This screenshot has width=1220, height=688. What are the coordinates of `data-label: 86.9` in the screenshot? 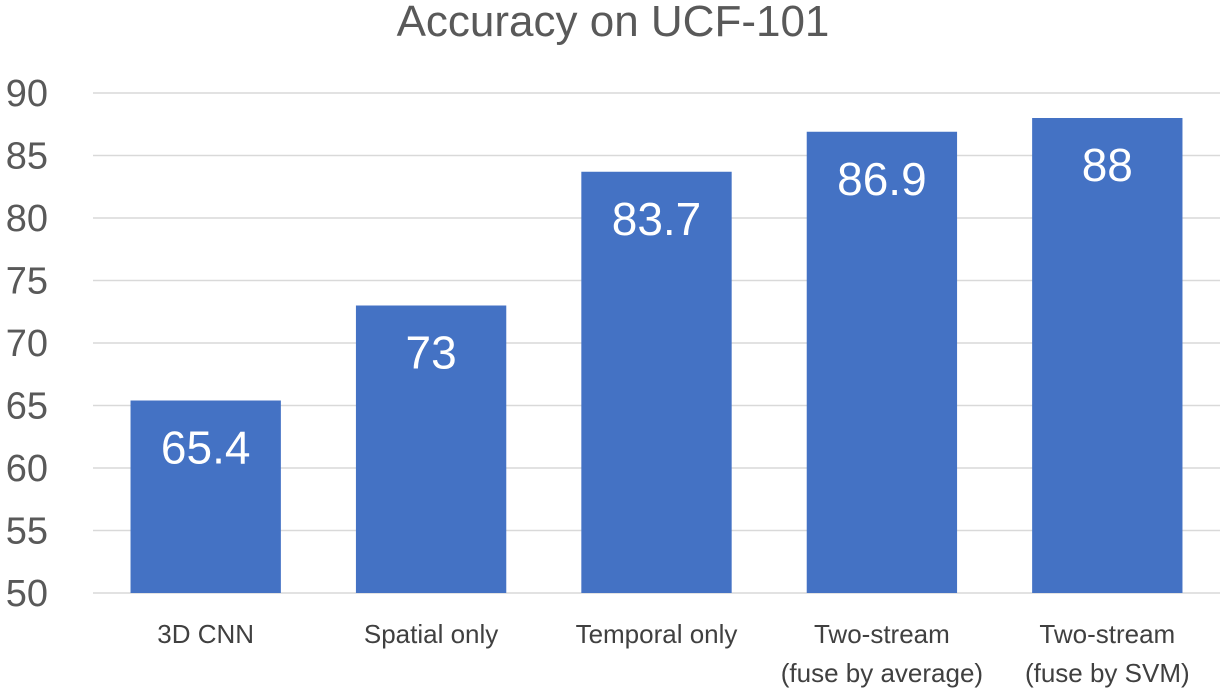 It's located at (882, 179).